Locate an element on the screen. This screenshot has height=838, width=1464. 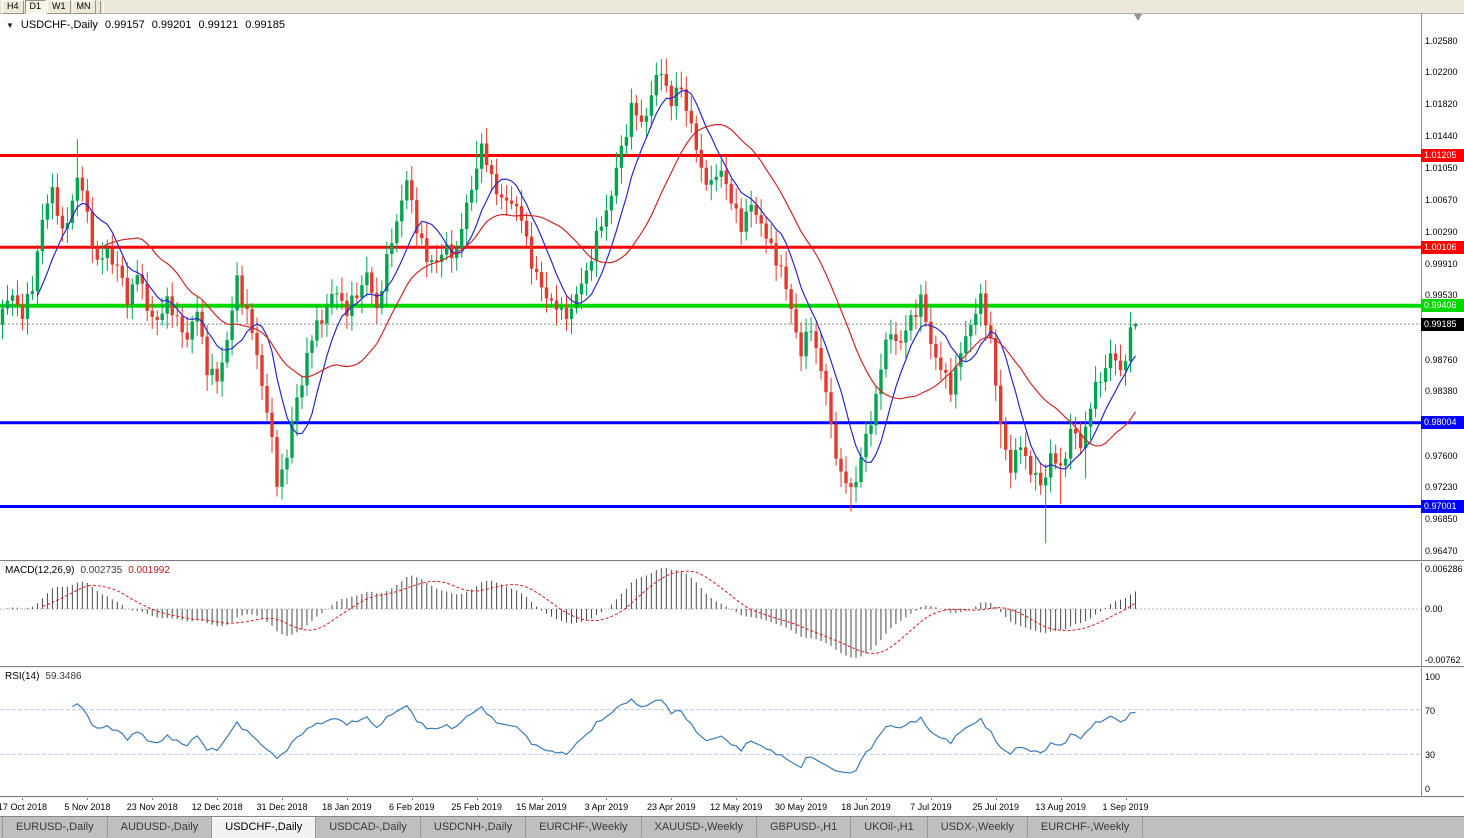
time-axis-label: 17 Oct 2018 is located at coordinates (23, 807).